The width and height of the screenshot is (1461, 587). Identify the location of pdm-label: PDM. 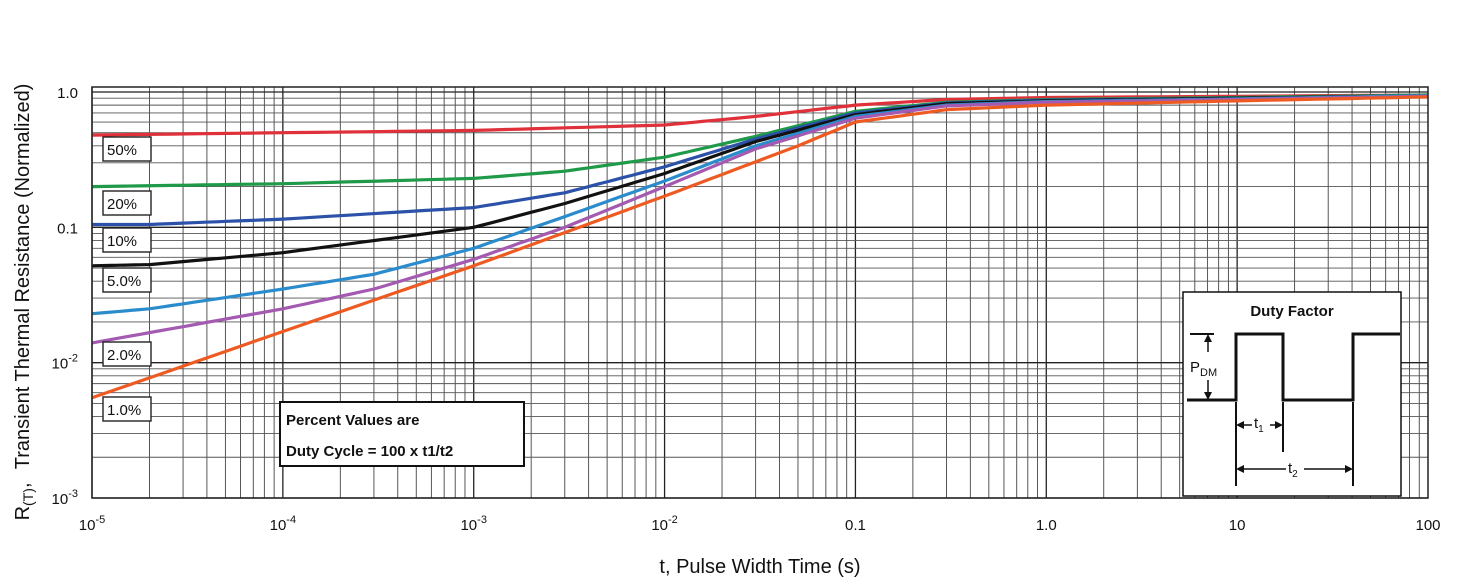
(1203, 369).